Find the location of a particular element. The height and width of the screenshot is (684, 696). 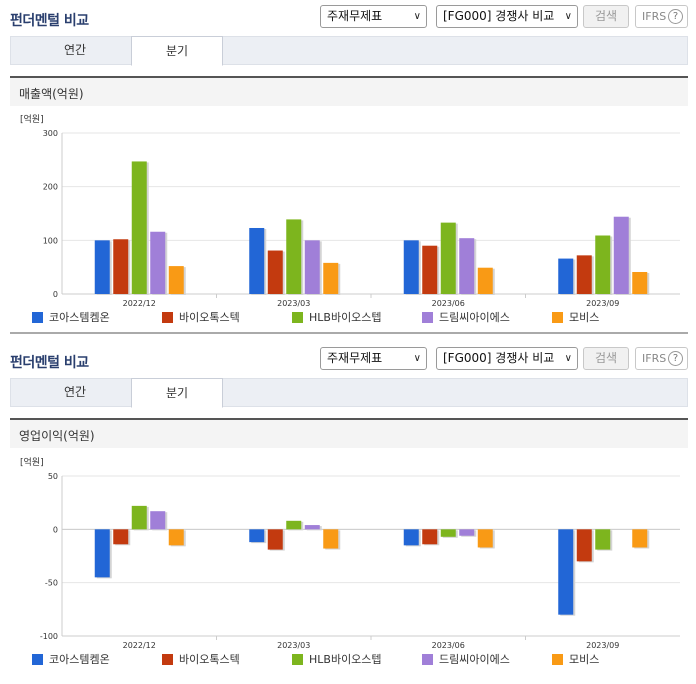

x-tick-label: 2023/03 is located at coordinates (293, 645).